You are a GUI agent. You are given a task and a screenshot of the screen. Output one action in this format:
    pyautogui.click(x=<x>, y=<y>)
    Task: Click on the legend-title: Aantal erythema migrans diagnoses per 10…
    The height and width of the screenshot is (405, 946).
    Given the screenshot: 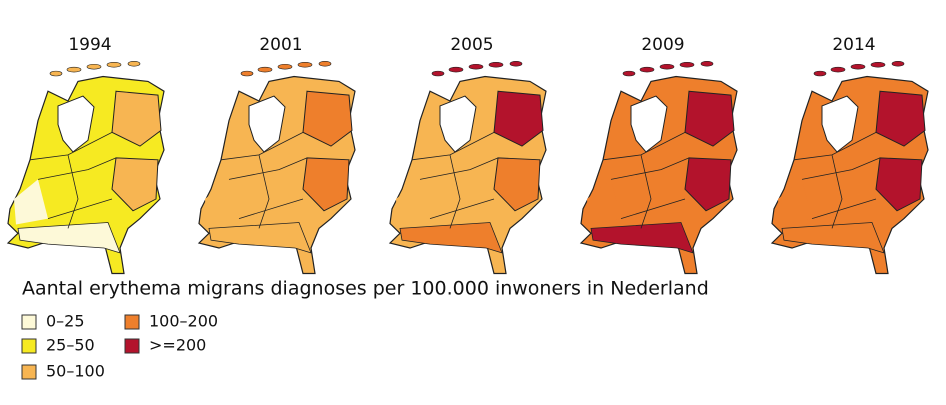 What is the action you would take?
    pyautogui.click(x=365, y=289)
    